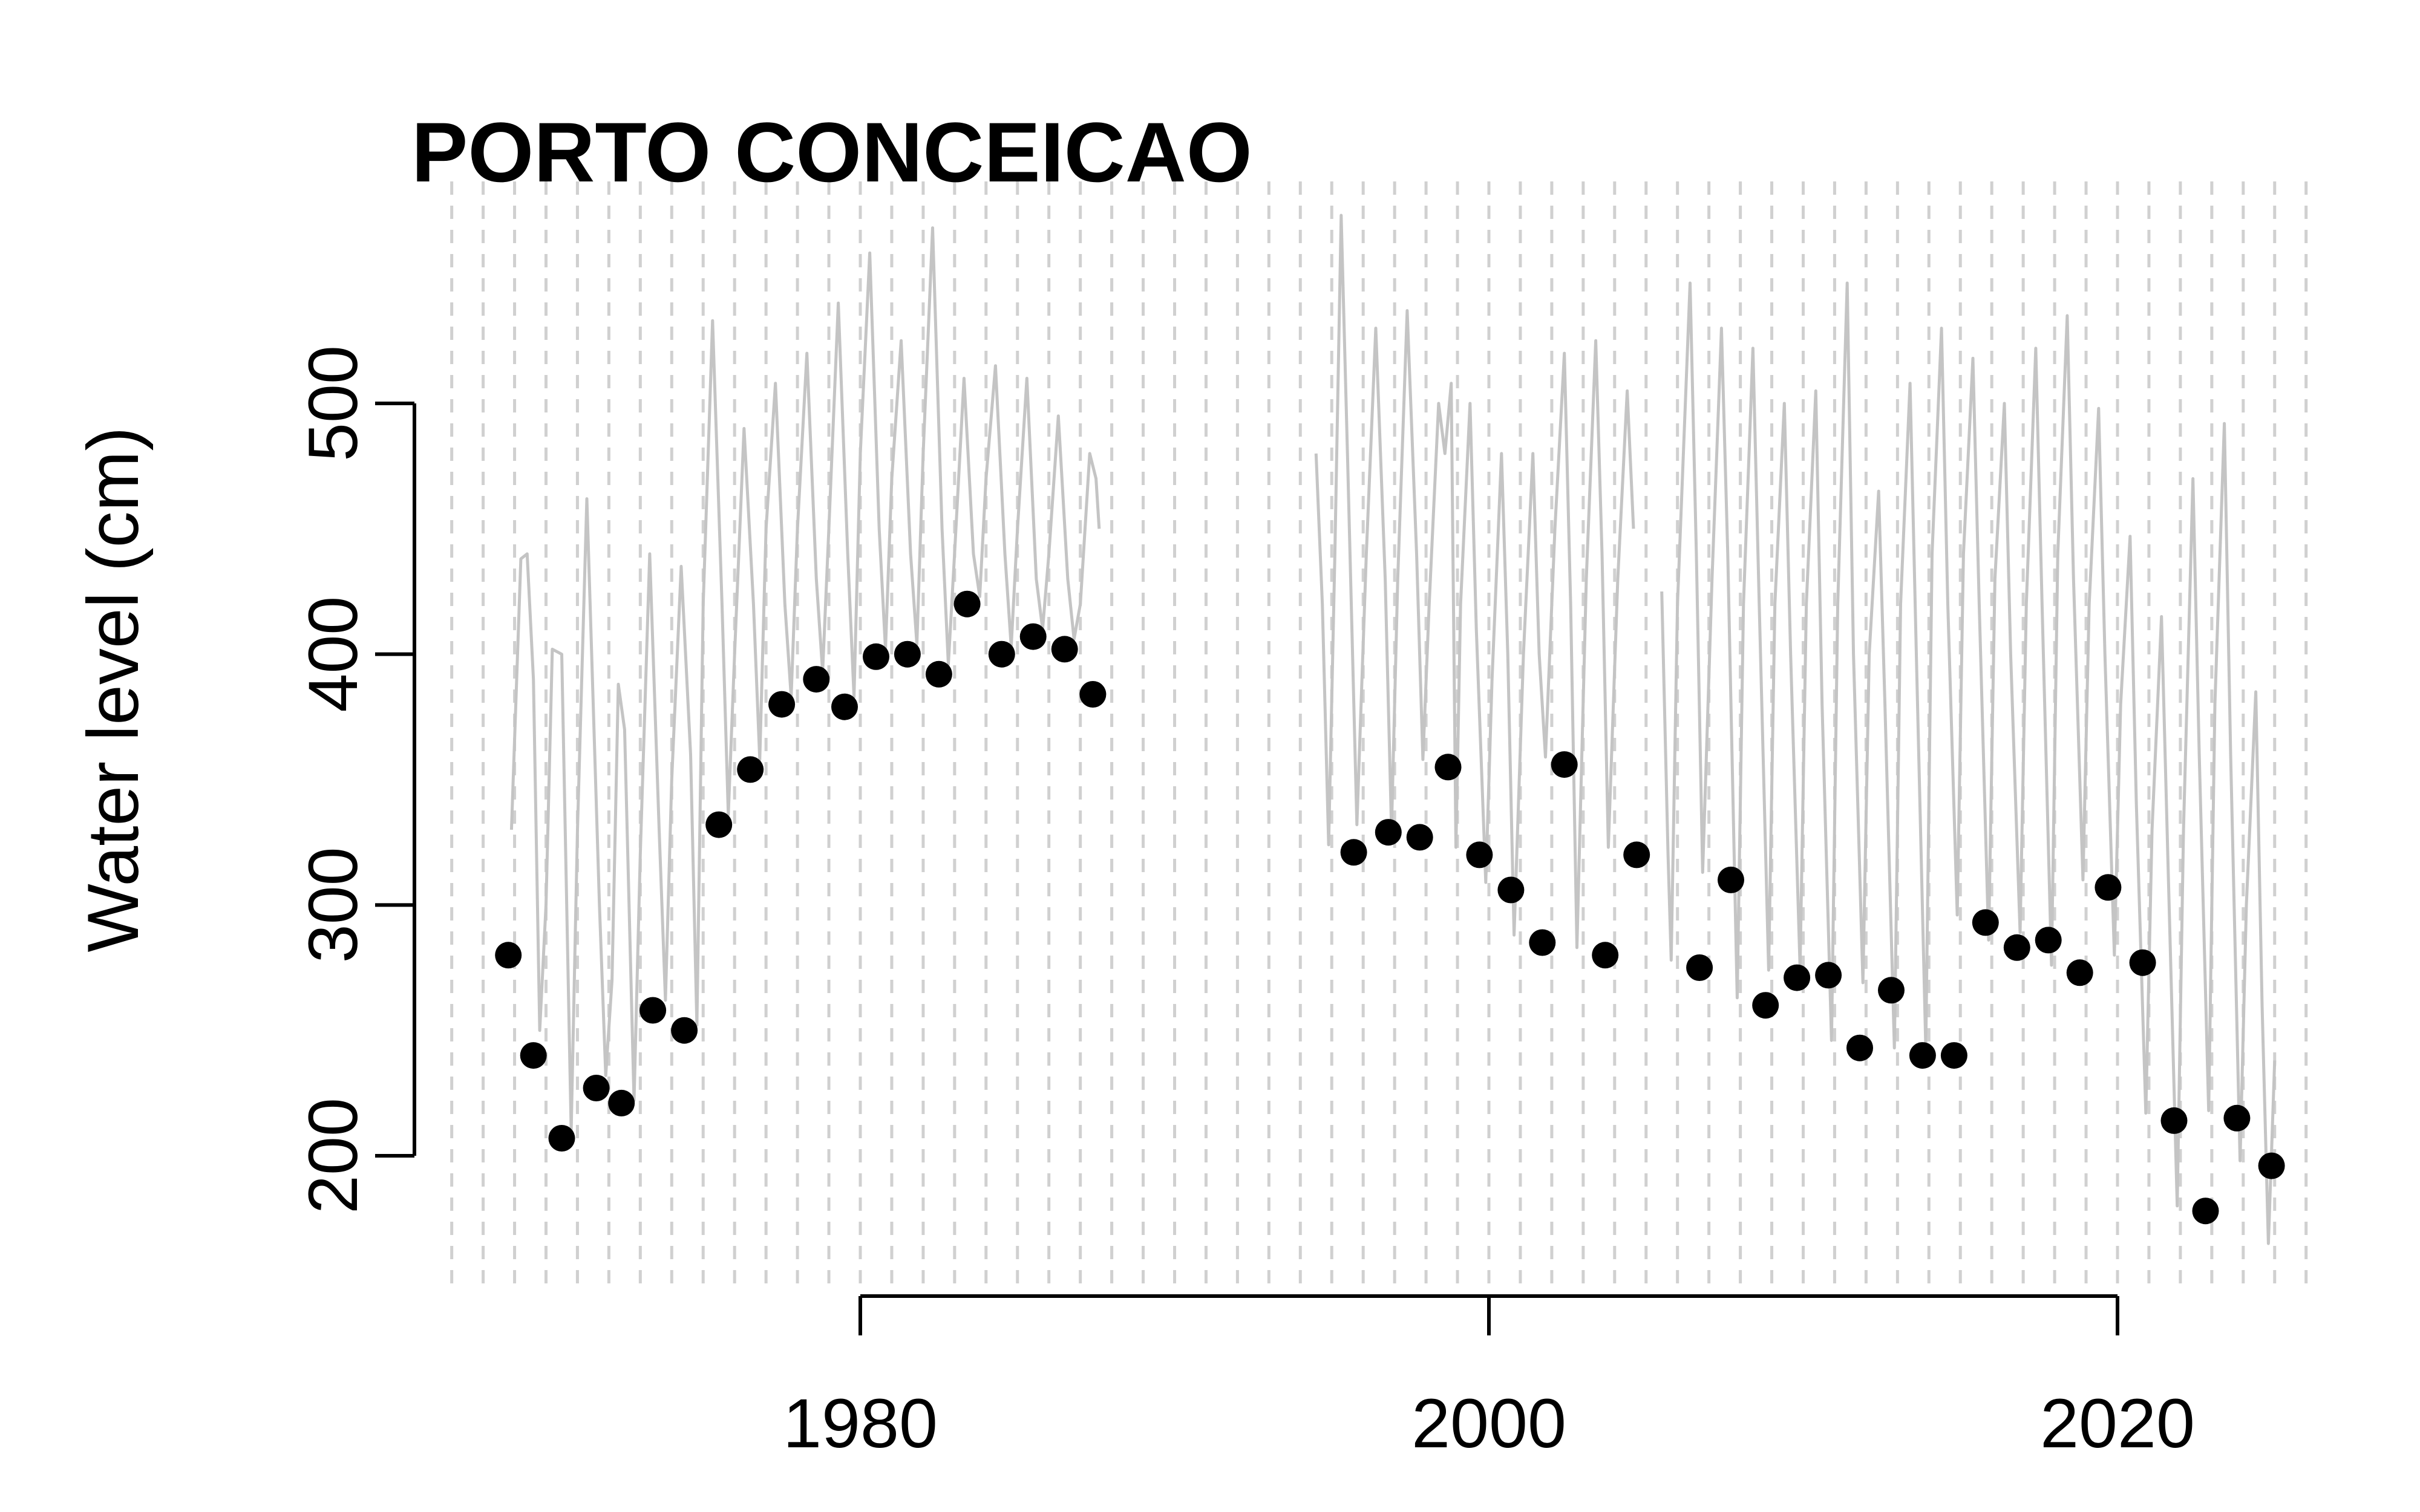 This screenshot has width=2420, height=1512. Describe the element at coordinates (1489, 1378) in the screenshot. I see `x-axis: 1980 2000 2020` at that location.